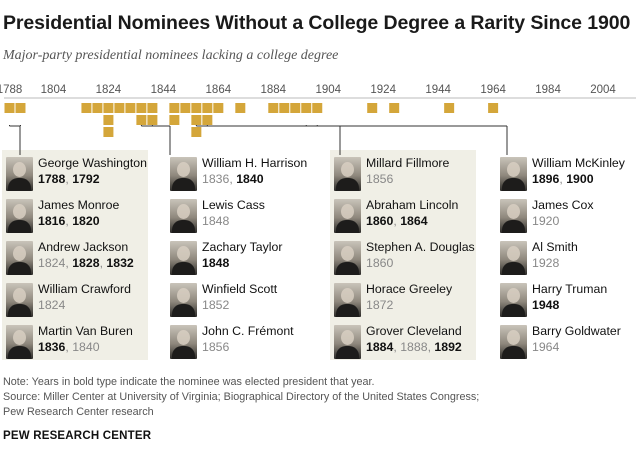  What do you see at coordinates (545, 221) in the screenshot?
I see `nominee-years: 1920` at bounding box center [545, 221].